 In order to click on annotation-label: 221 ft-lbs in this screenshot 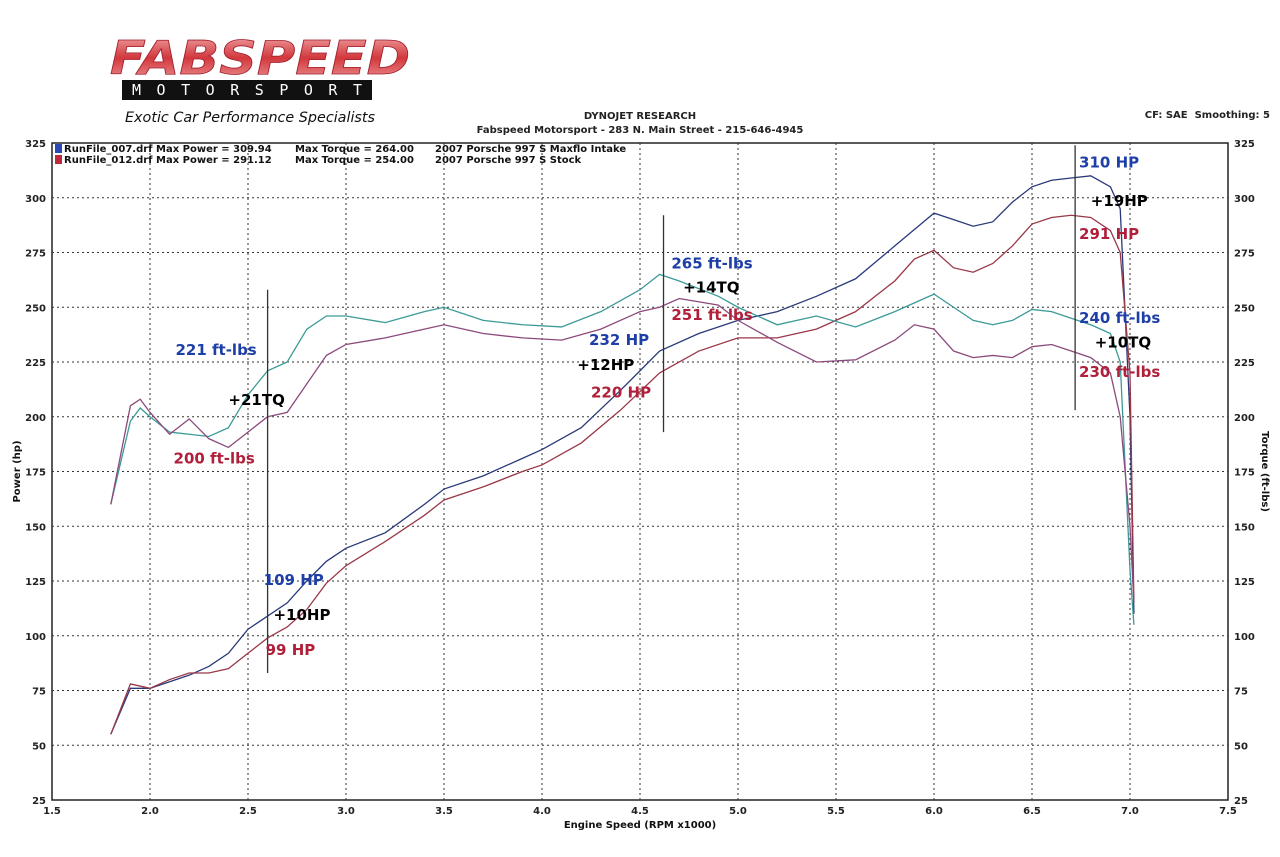, I will do `click(215, 350)`.